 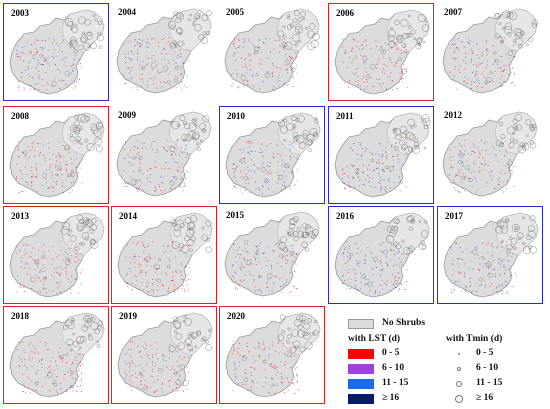 I want to click on year-label: 2005, so click(x=235, y=12).